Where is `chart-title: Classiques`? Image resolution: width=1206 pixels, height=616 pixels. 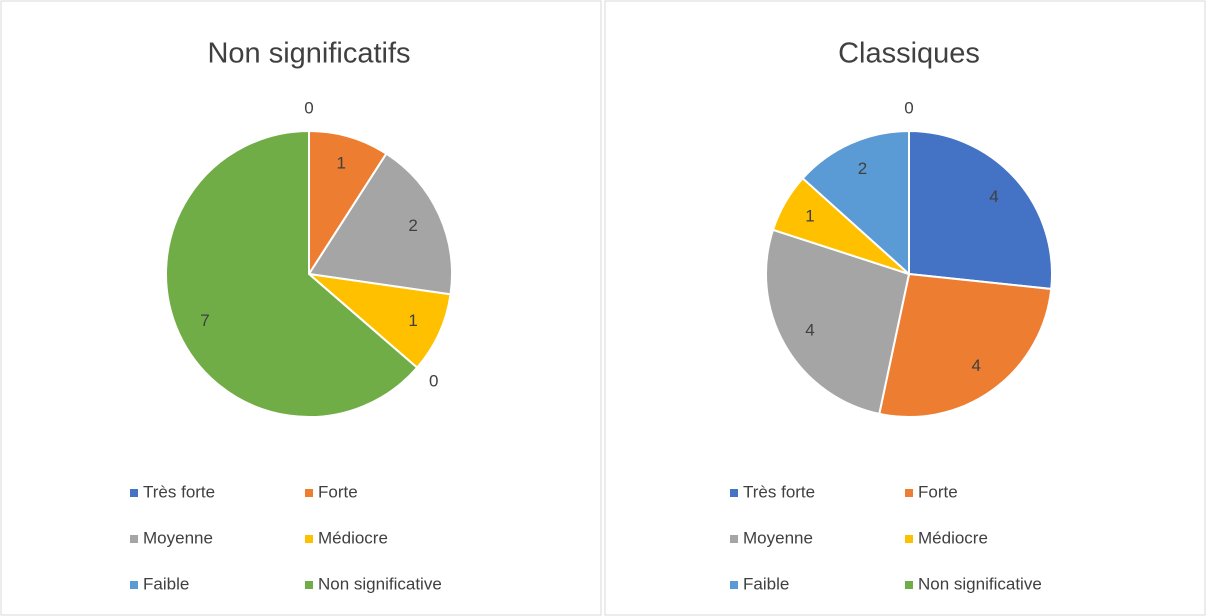
chart-title: Classiques is located at coordinates (909, 54).